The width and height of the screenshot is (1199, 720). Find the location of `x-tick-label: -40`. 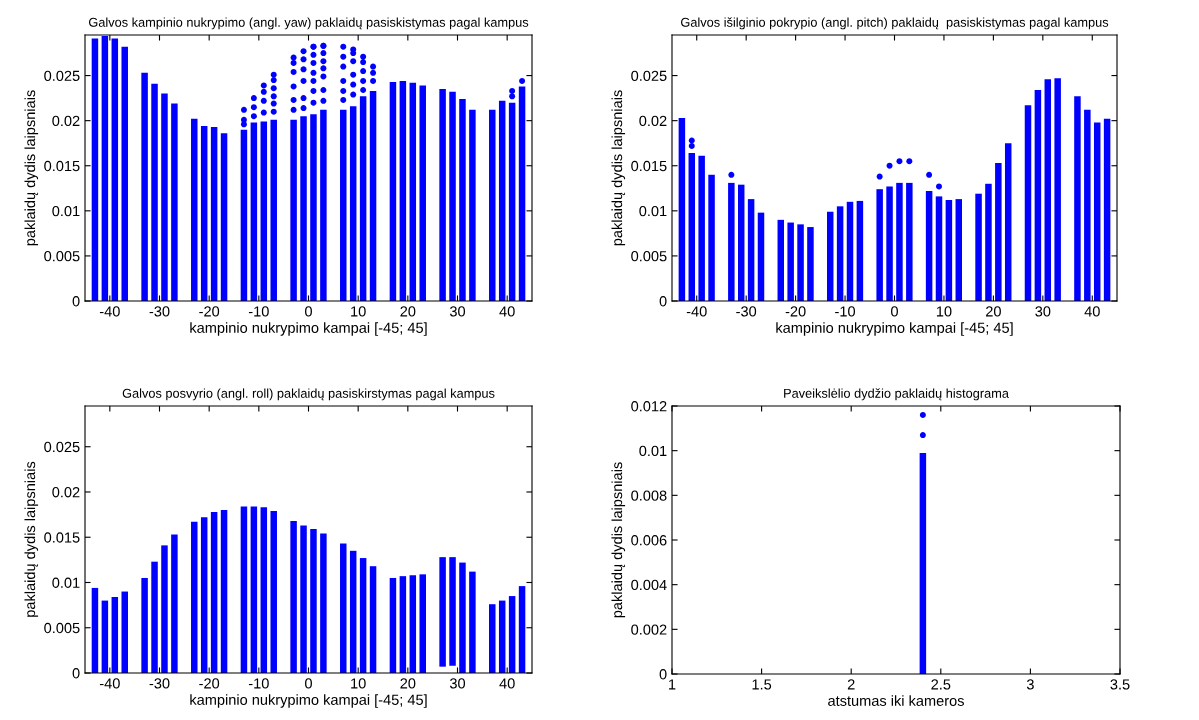

x-tick-label: -40 is located at coordinates (696, 311).